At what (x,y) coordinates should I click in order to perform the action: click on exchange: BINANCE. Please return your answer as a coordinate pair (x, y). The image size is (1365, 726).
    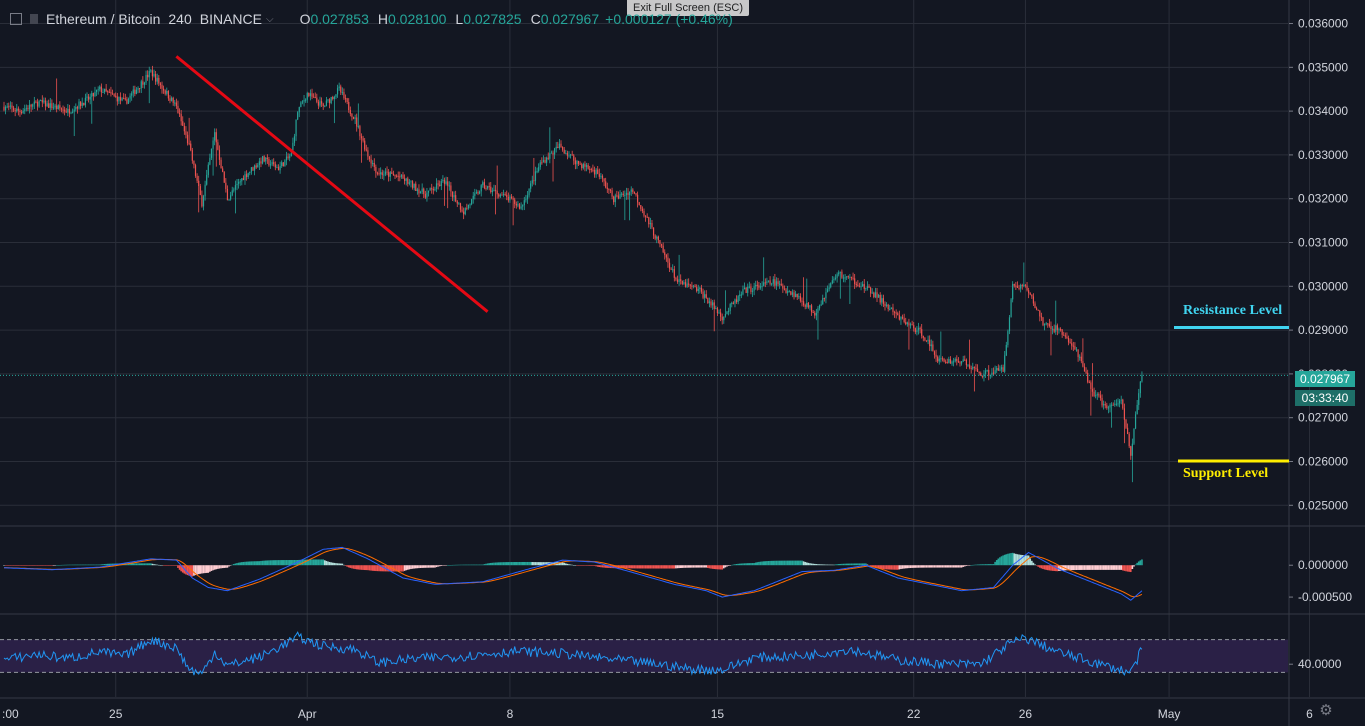
    Looking at the image, I should click on (230, 19).